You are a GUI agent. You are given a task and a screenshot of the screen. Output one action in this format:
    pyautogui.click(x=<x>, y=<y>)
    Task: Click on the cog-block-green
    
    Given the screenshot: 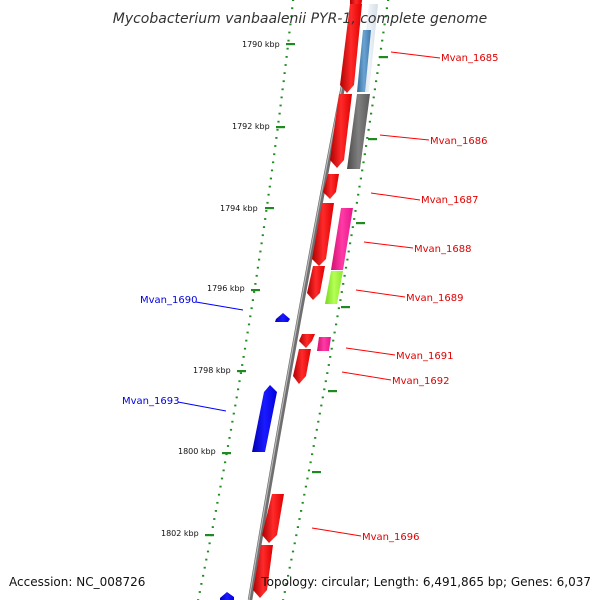 What is the action you would take?
    pyautogui.click(x=334, y=287)
    